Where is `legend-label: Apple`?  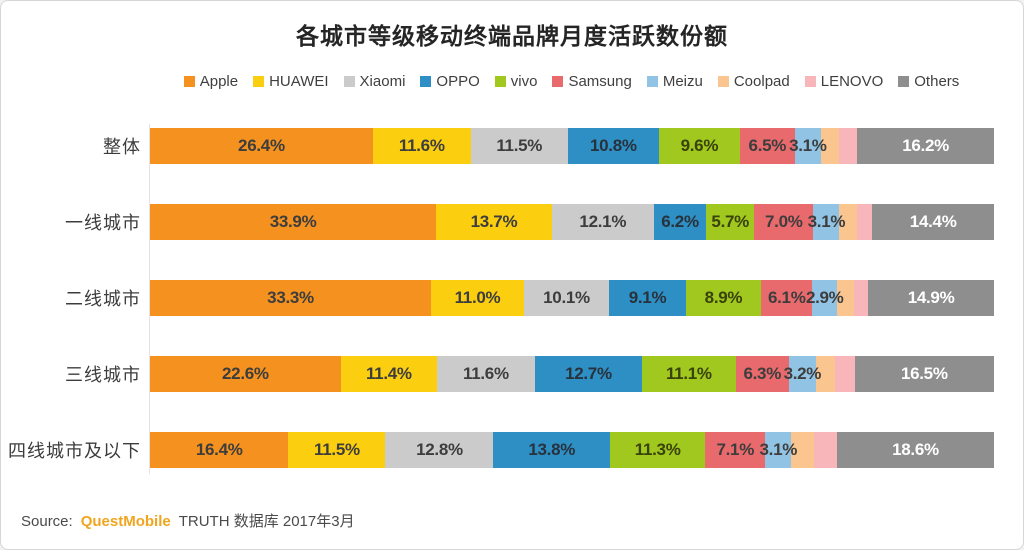 legend-label: Apple is located at coordinates (219, 81).